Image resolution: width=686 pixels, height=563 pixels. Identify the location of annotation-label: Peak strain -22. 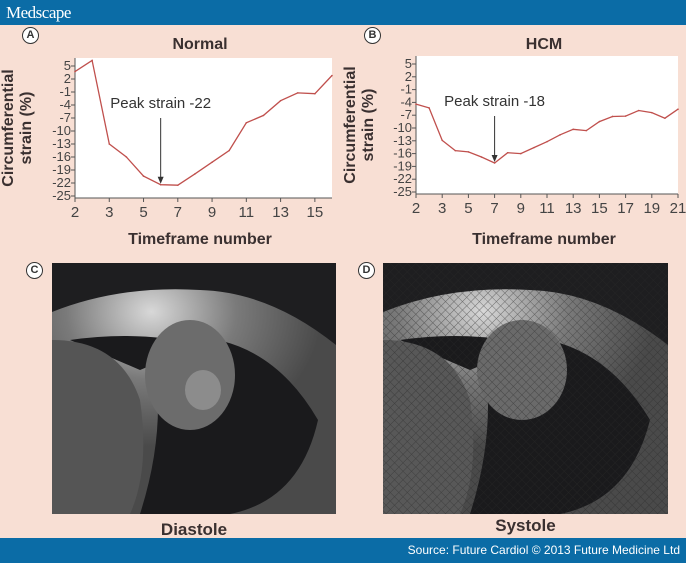
(160, 103).